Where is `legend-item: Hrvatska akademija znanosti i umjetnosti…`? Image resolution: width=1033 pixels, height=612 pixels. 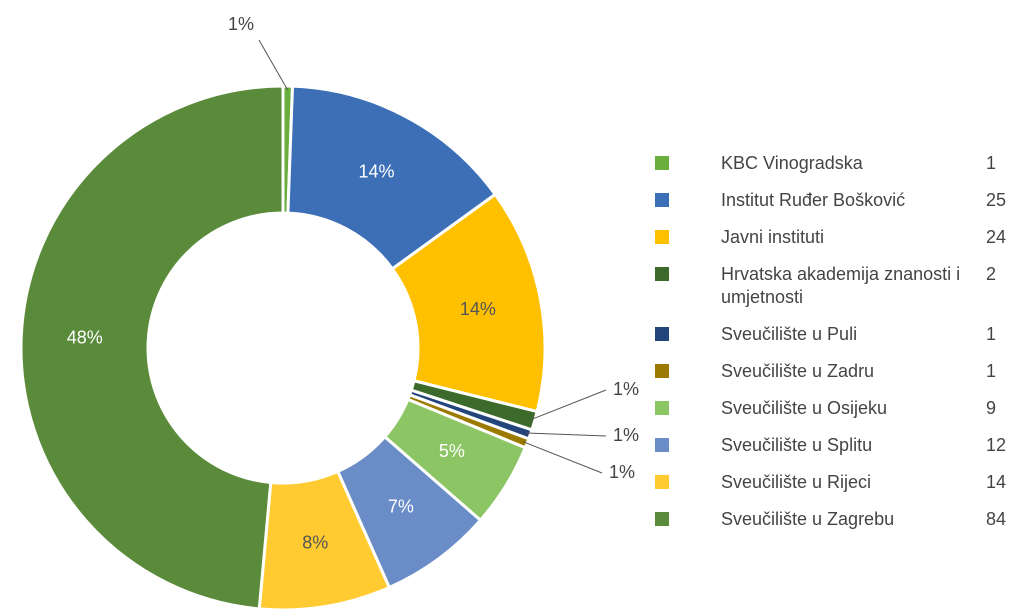
legend-item: Hrvatska akademija znanosti i umjetnosti… is located at coordinates (830, 286).